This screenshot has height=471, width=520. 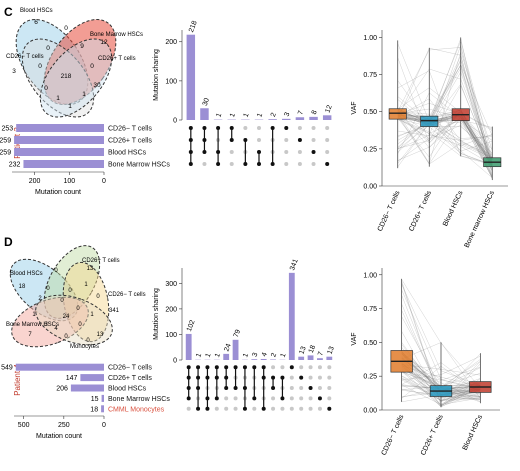 What do you see at coordinates (130, 141) in the screenshot?
I see `set-name-label: CD26+ T cells` at bounding box center [130, 141].